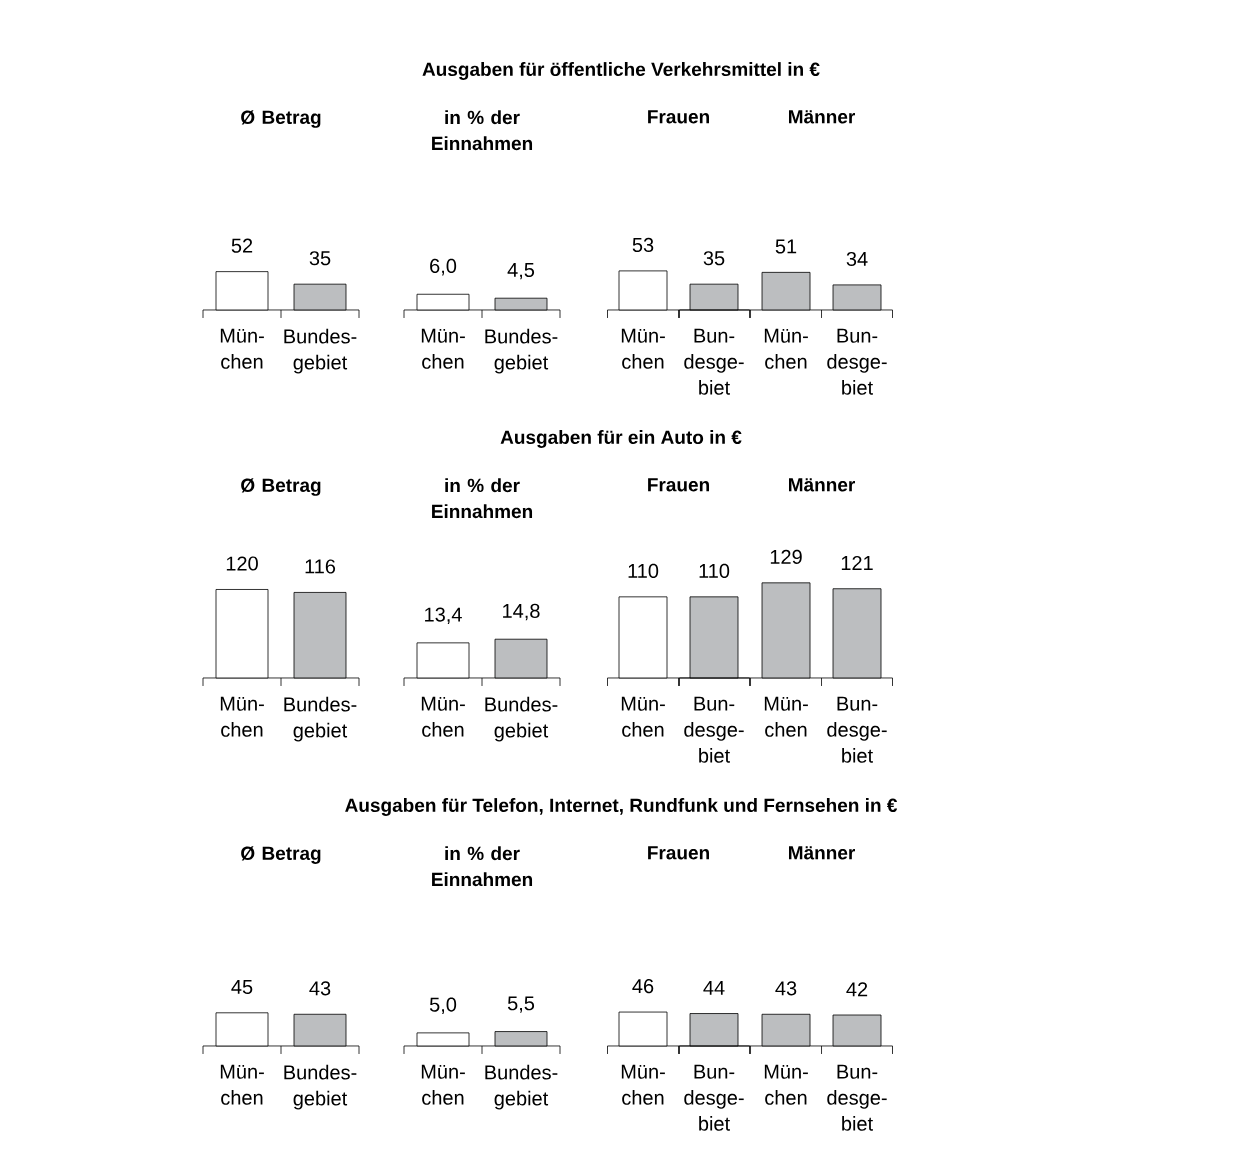  What do you see at coordinates (443, 267) in the screenshot?
I see `data-label: 6,0` at bounding box center [443, 267].